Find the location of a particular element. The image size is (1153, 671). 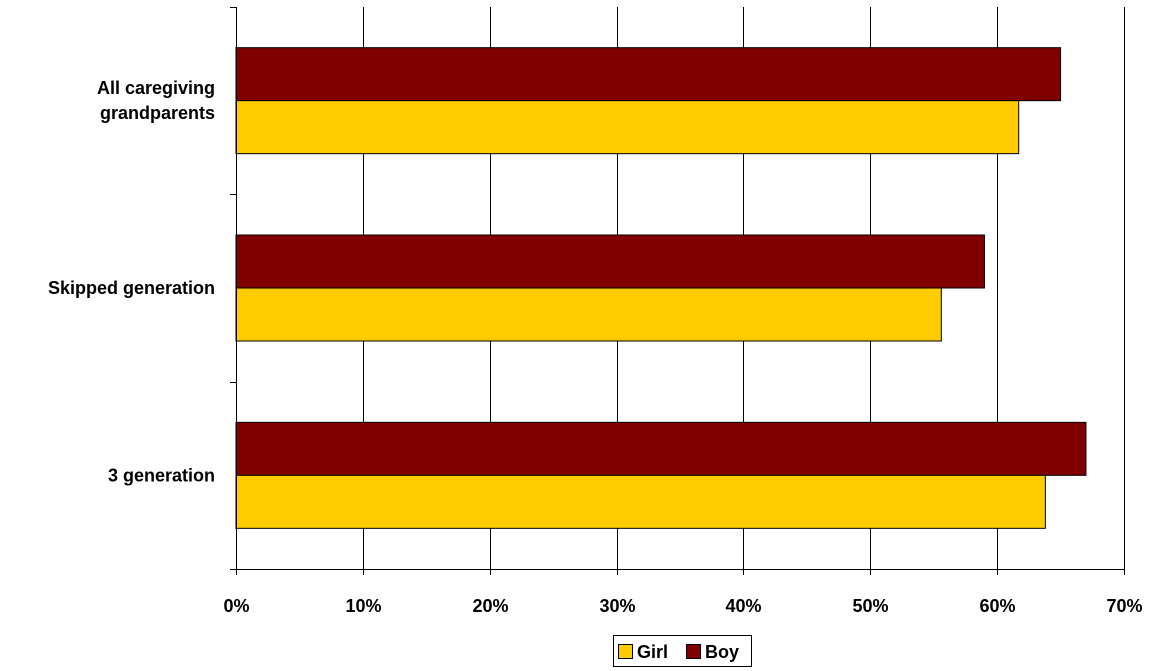

x-axis-ticks: 0% 10% 20% 30% 40% 50% 60% 70% is located at coordinates (683, 592).